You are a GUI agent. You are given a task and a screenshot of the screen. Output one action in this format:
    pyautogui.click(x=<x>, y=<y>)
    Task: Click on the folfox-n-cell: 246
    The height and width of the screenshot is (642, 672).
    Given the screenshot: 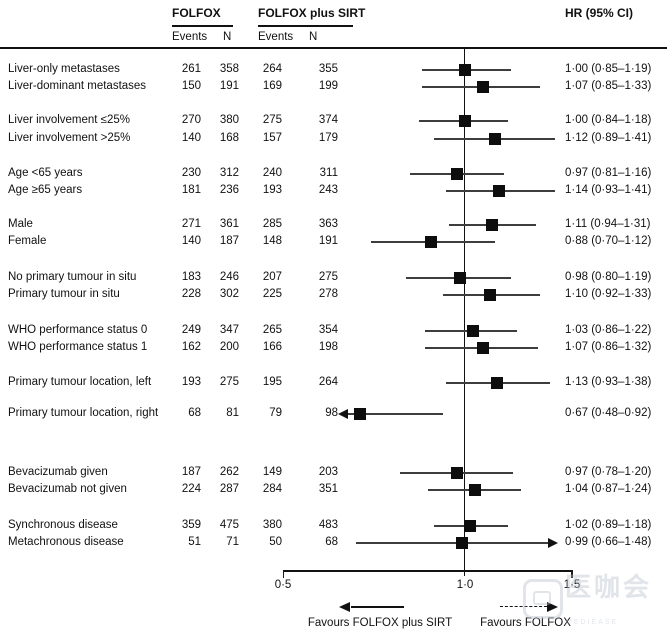 What is the action you would take?
    pyautogui.click(x=229, y=277)
    